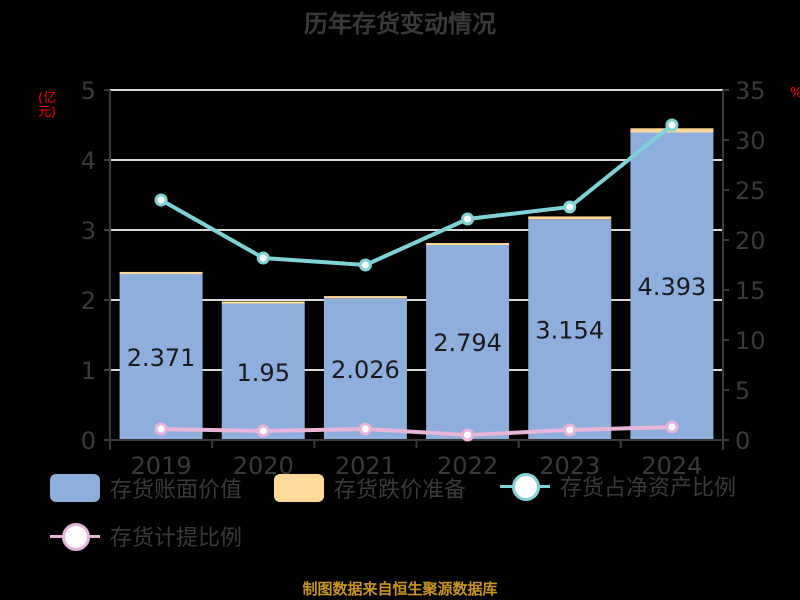 The height and width of the screenshot is (600, 800). I want to click on left-tick-label: 0, so click(88, 441).